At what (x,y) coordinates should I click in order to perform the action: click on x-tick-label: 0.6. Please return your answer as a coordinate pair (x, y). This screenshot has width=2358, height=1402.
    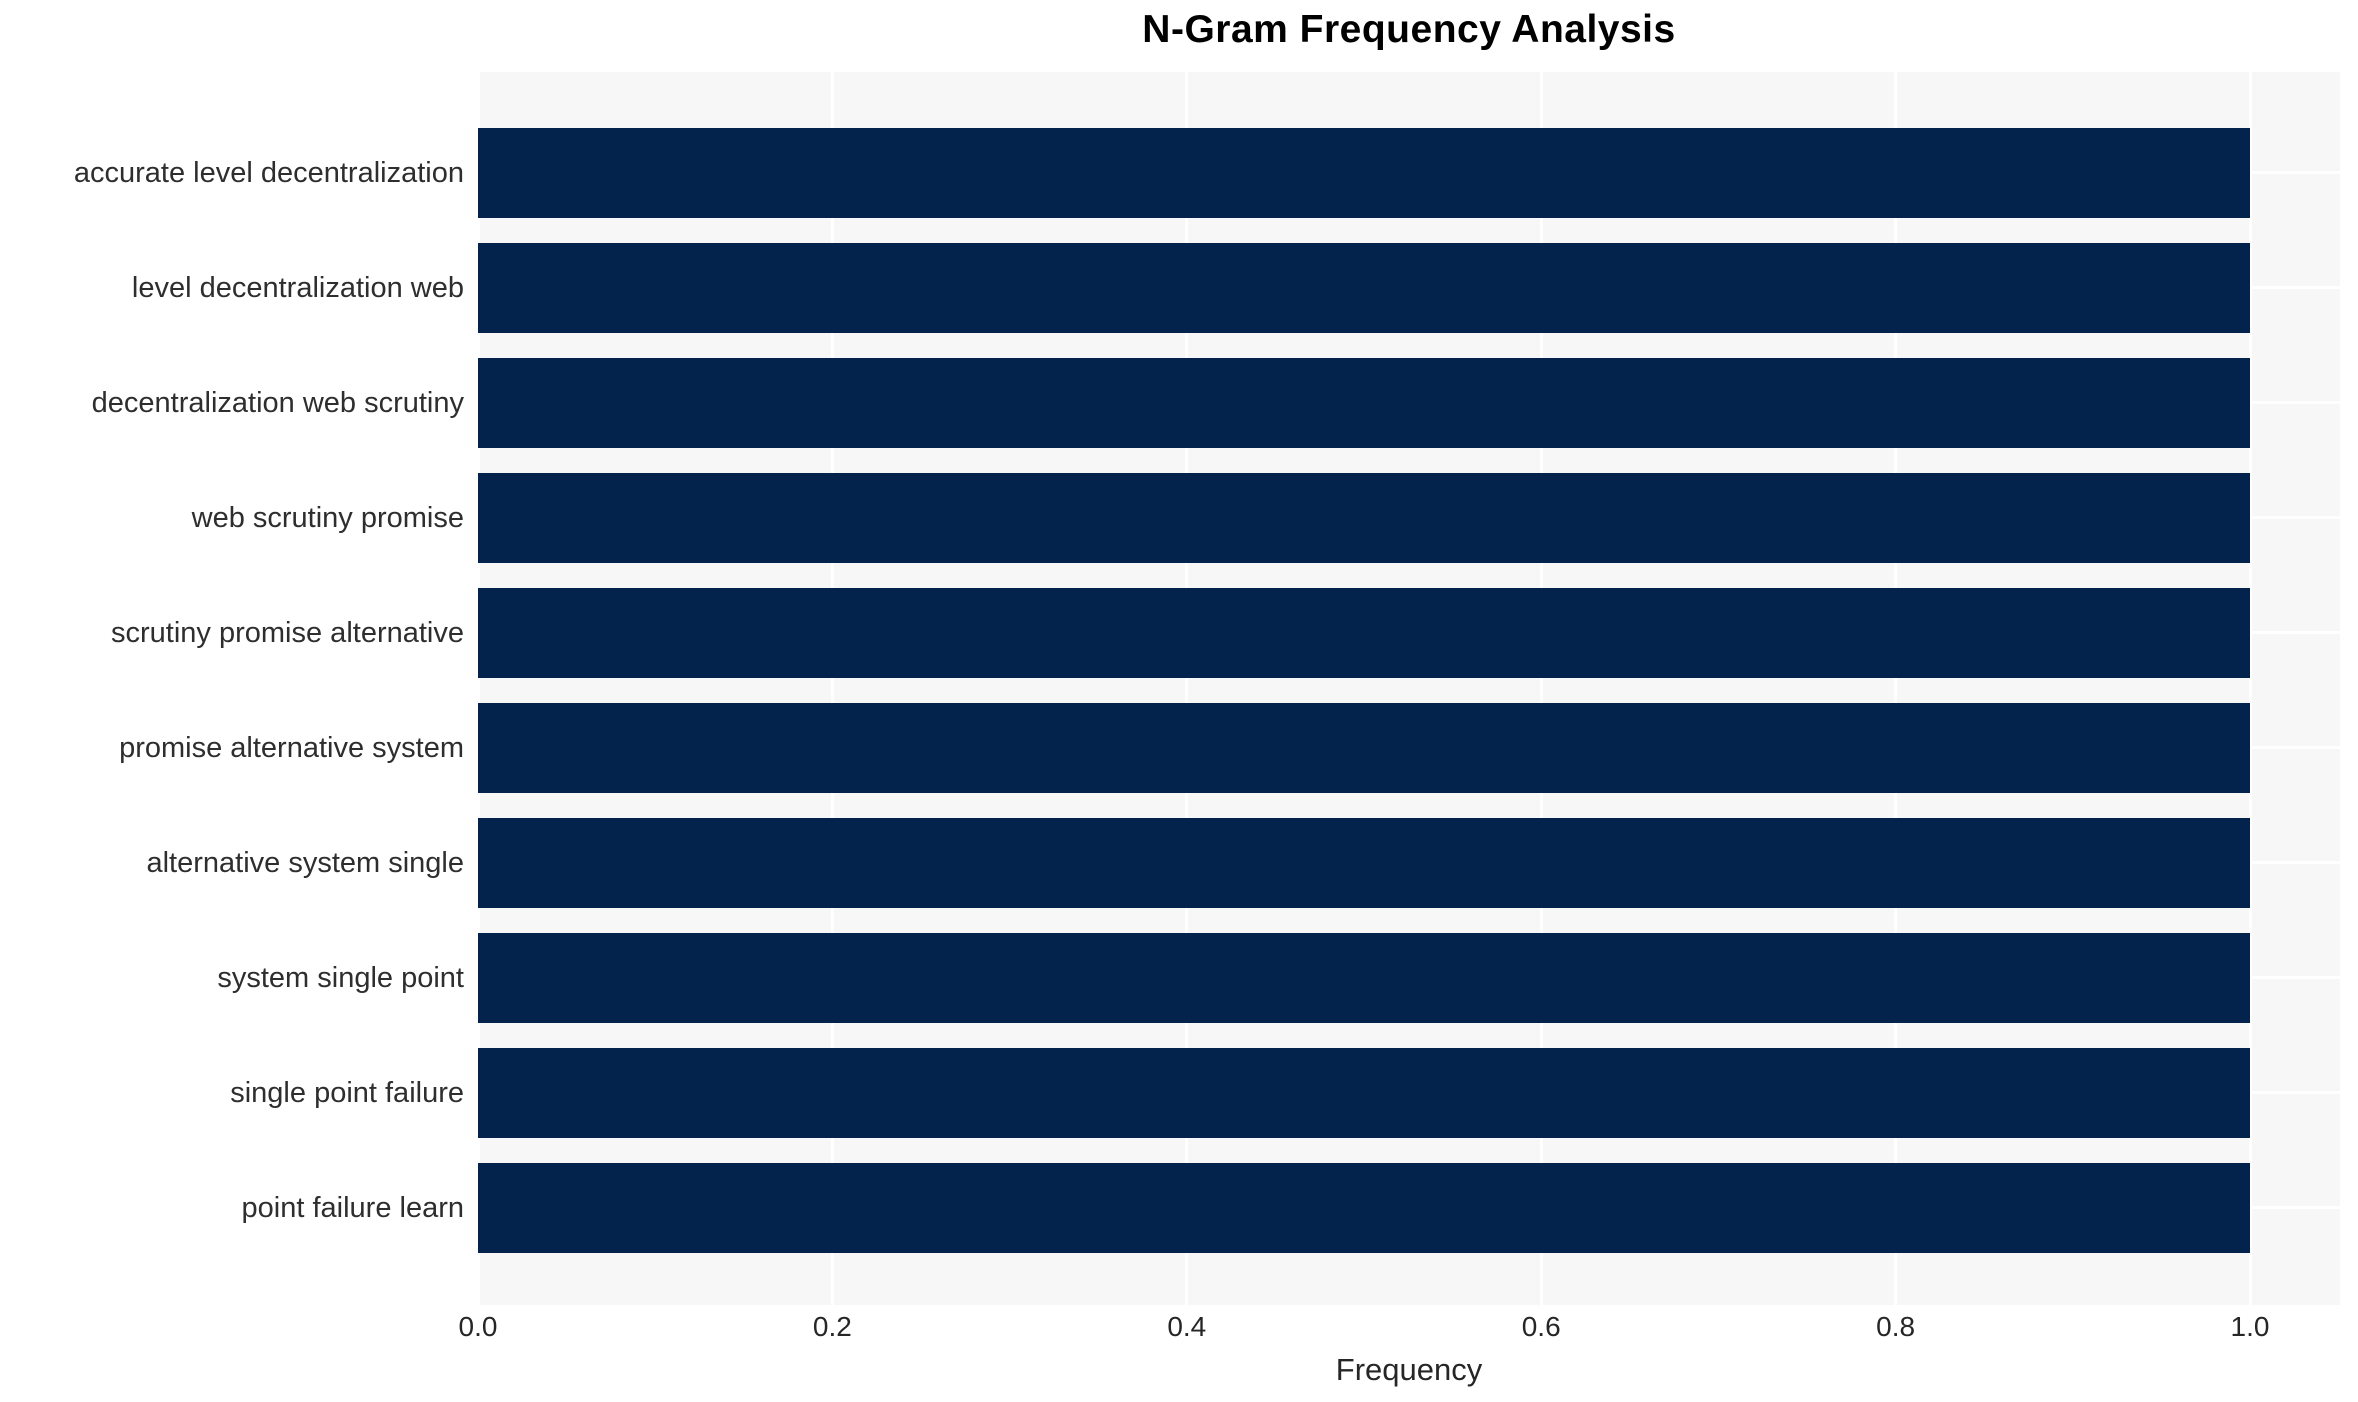
    Looking at the image, I should click on (1541, 1326).